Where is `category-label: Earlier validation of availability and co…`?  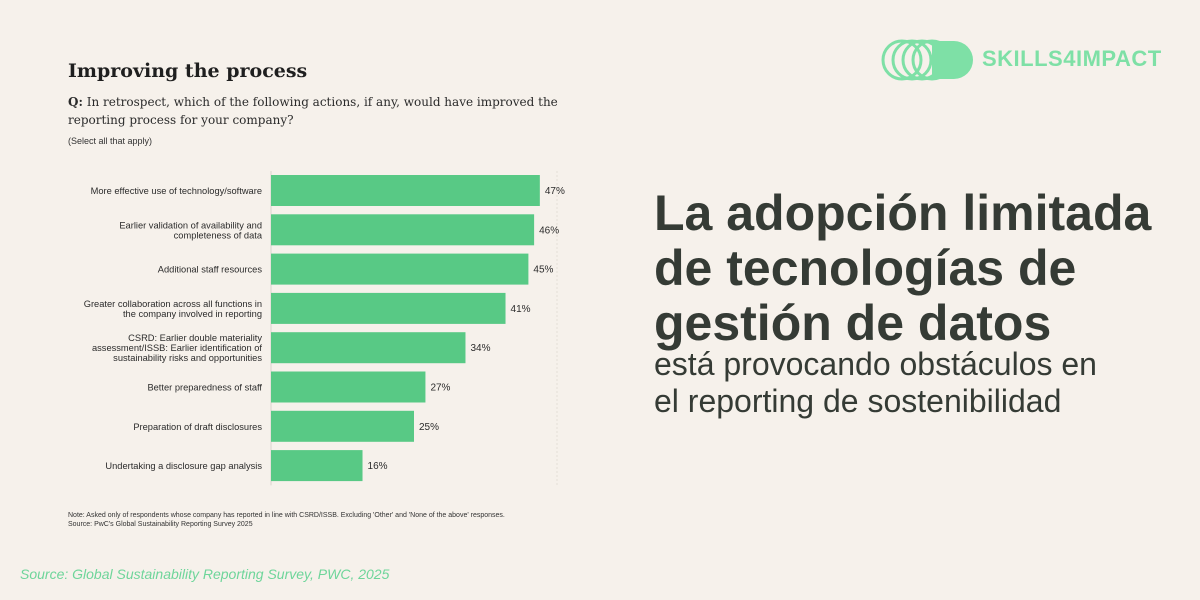
category-label: Earlier validation of availability and co… is located at coordinates (190, 230).